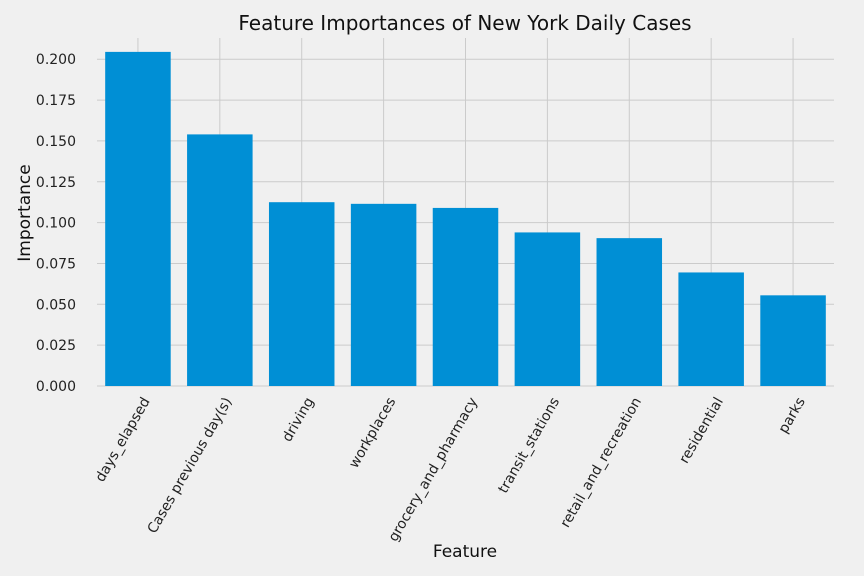  Describe the element at coordinates (25, 212) in the screenshot. I see `y-axis-label: Importance` at that location.